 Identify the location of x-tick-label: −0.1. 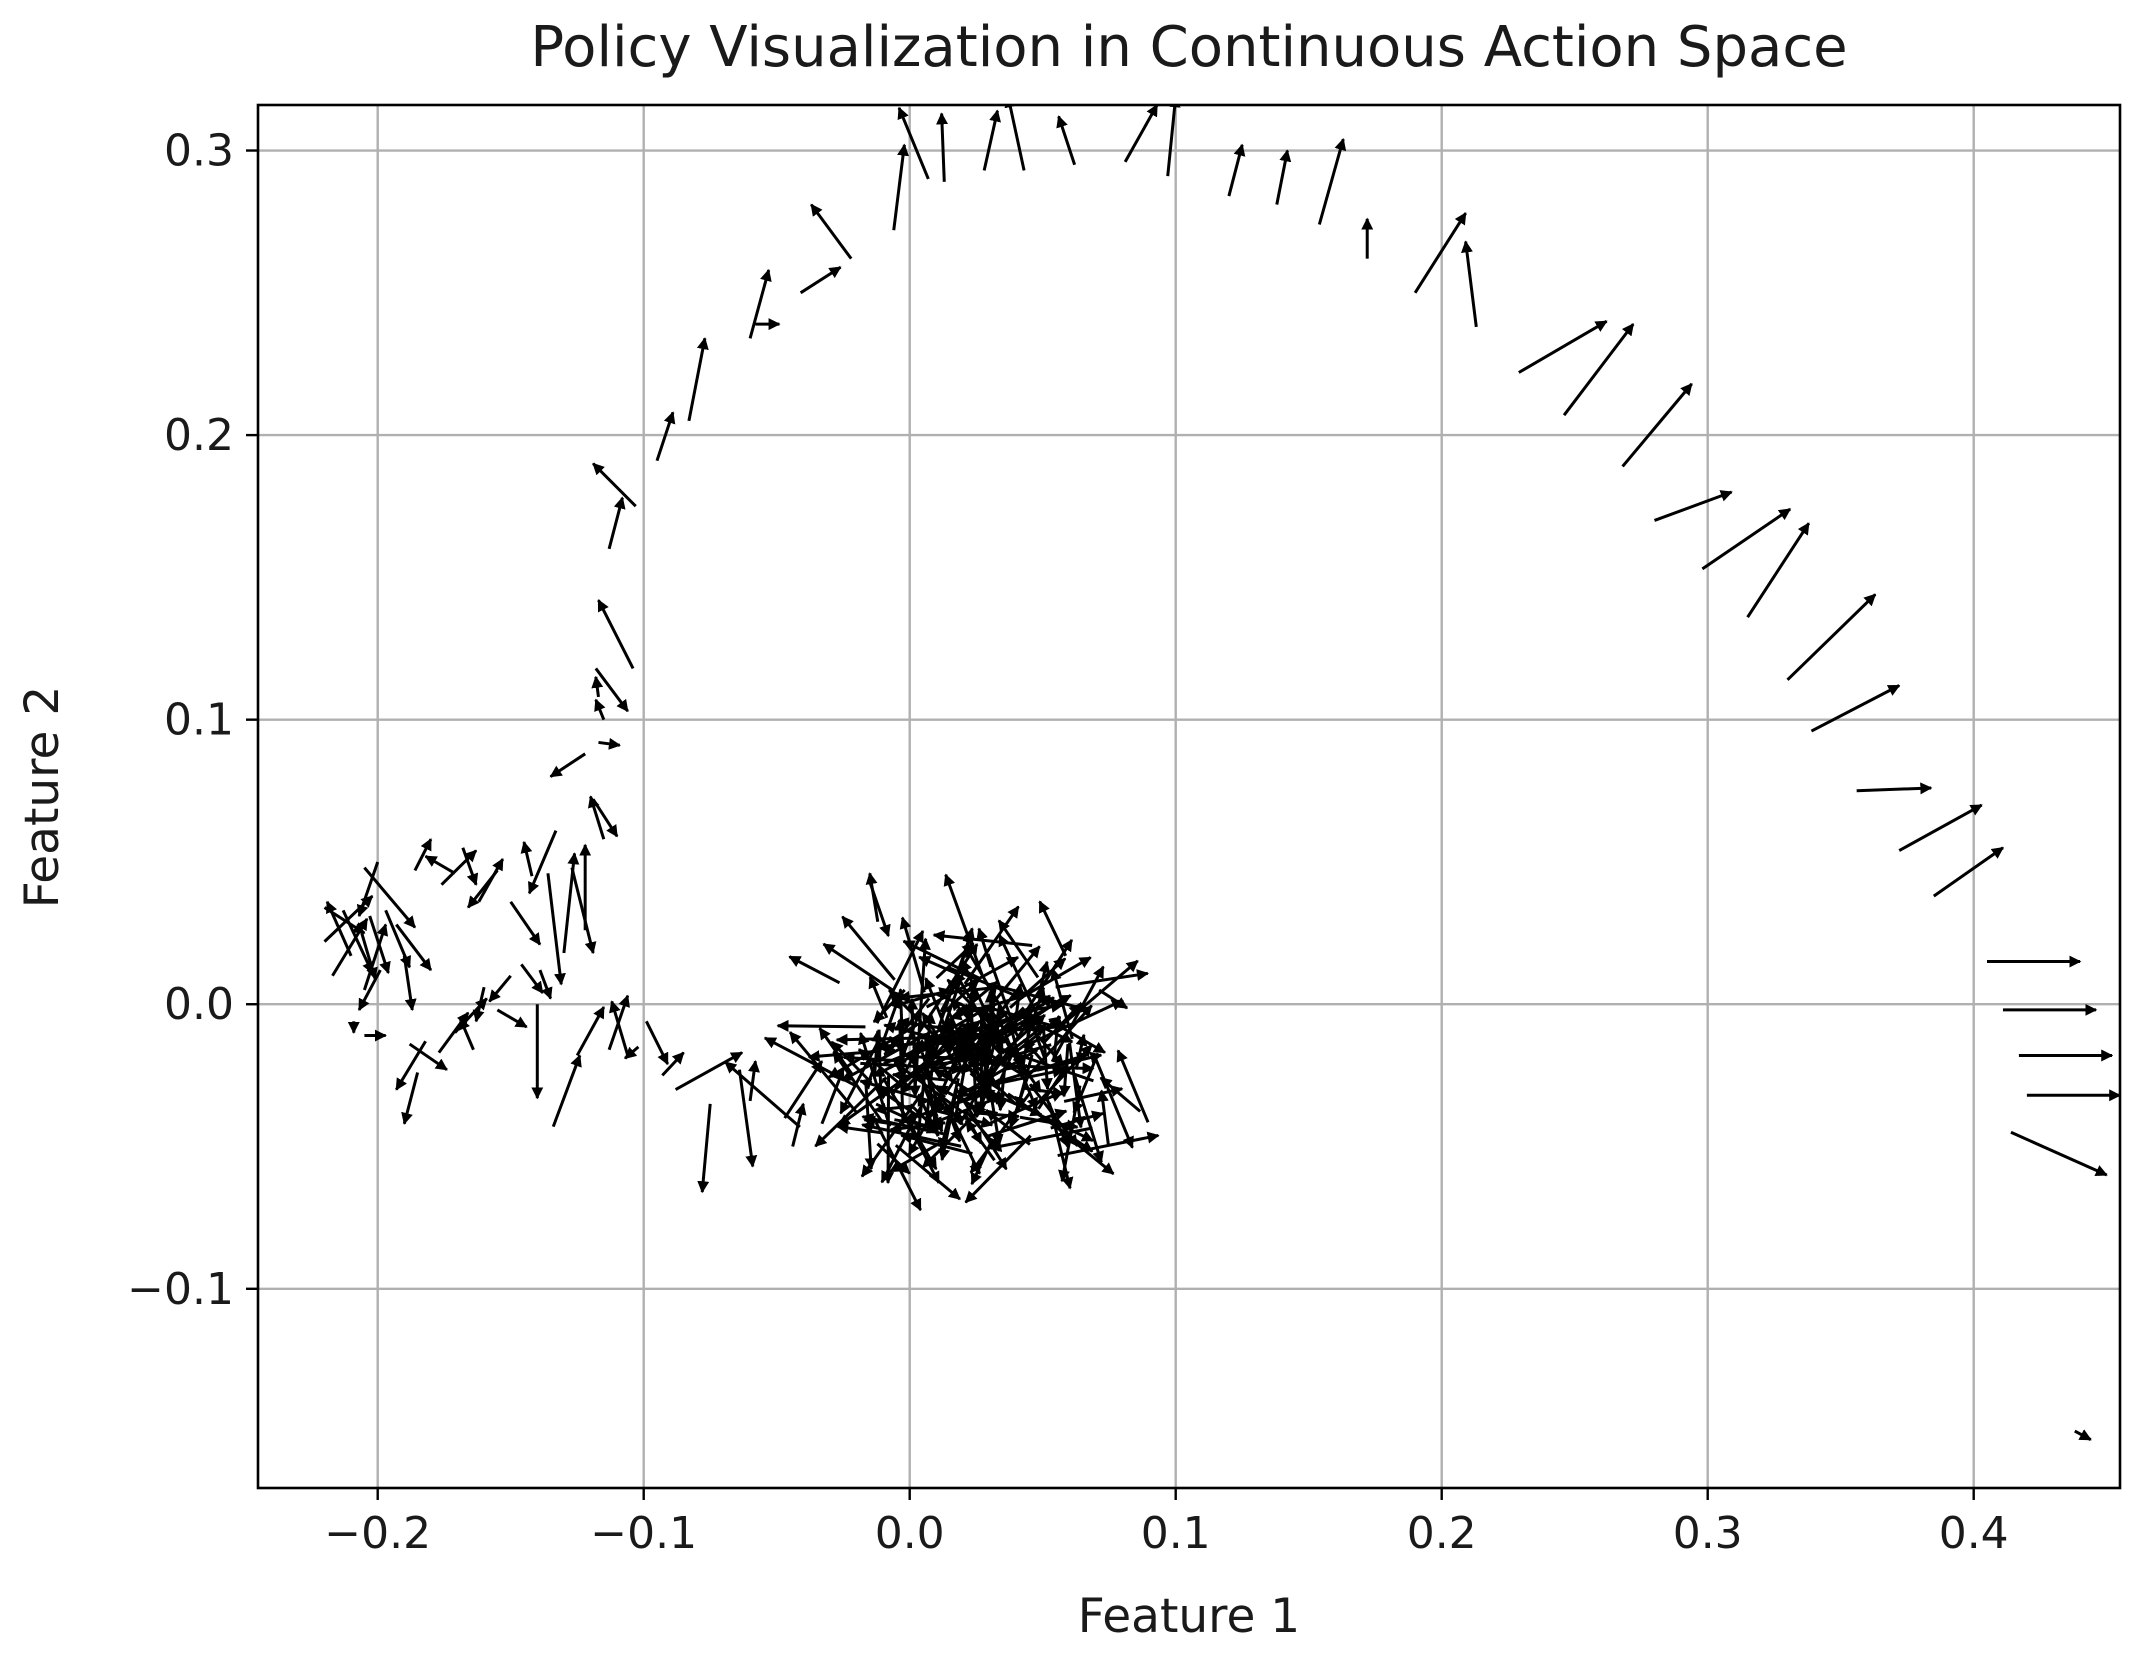
(643, 1533).